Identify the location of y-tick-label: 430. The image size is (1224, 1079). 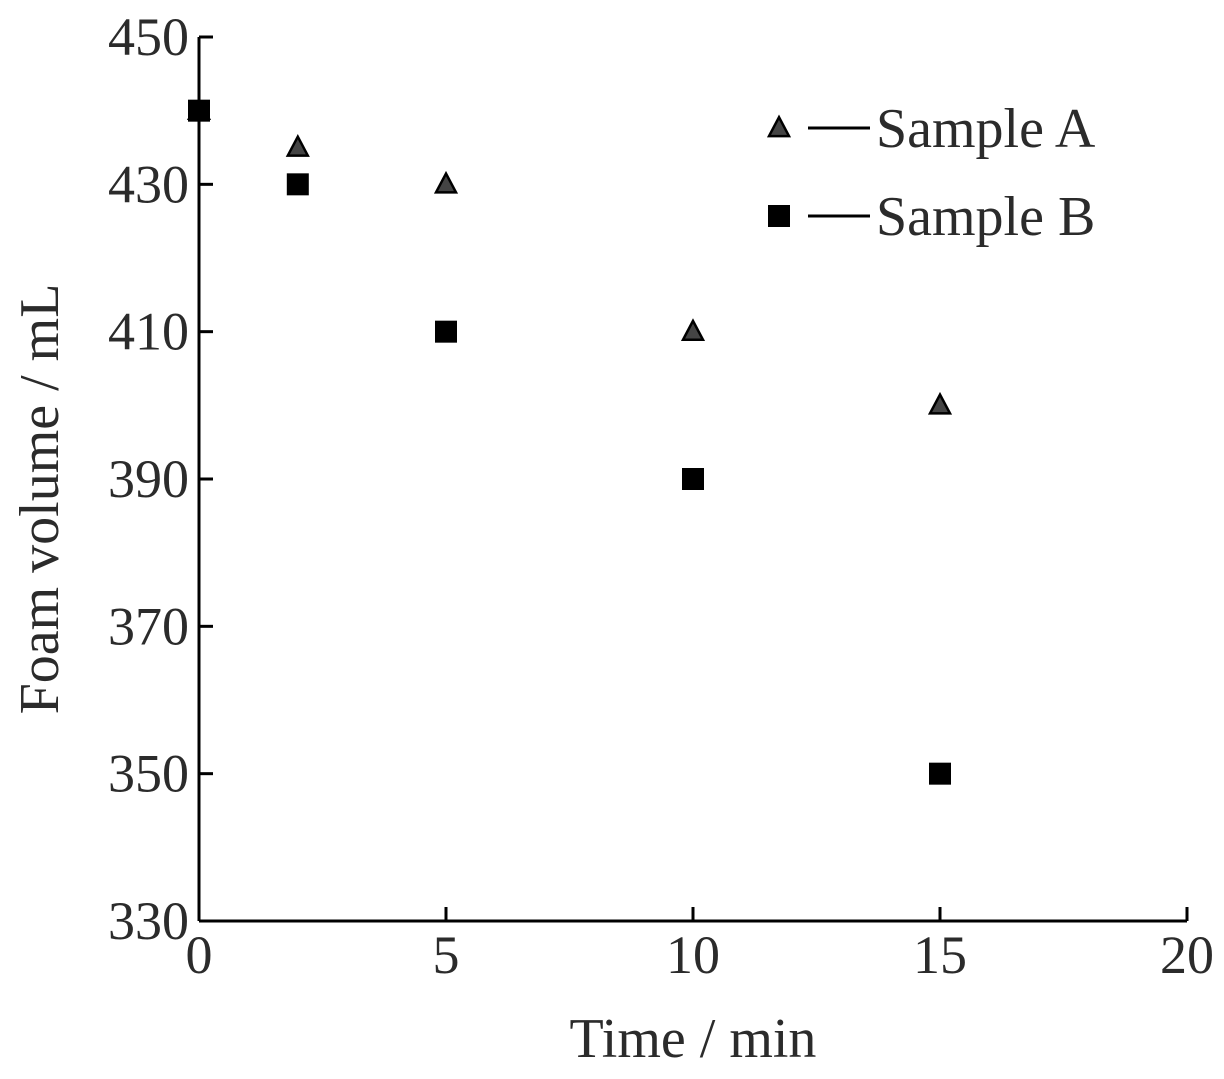
(148, 184).